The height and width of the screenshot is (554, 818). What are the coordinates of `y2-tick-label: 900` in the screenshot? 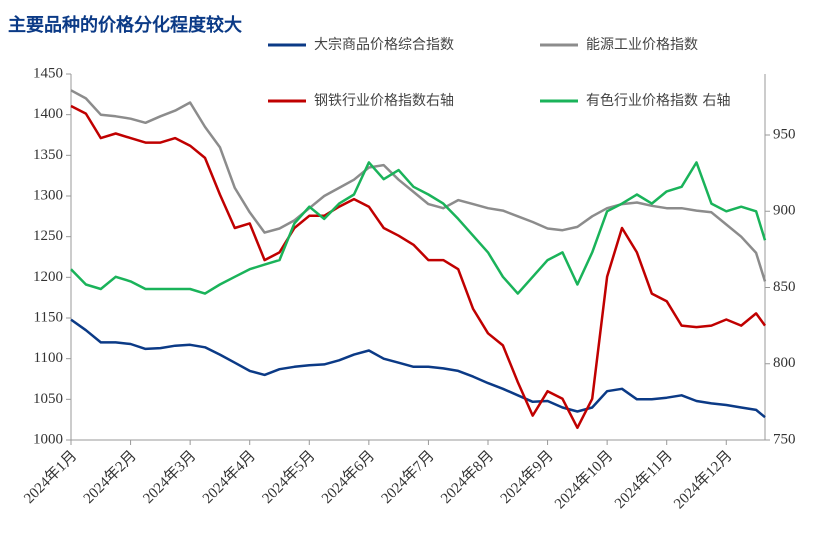 It's located at (784, 211).